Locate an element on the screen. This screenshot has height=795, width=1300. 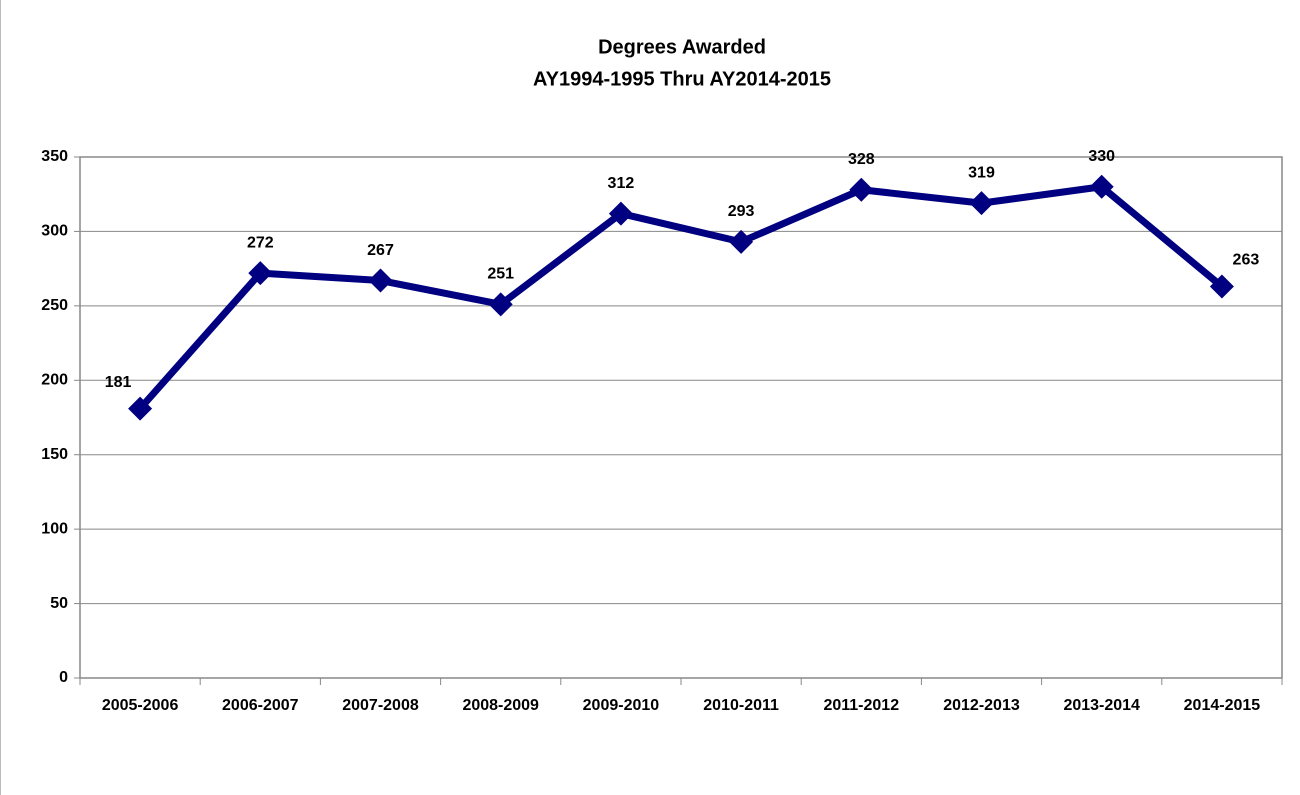
x-tick-label: 2008-2009 is located at coordinates (500, 705).